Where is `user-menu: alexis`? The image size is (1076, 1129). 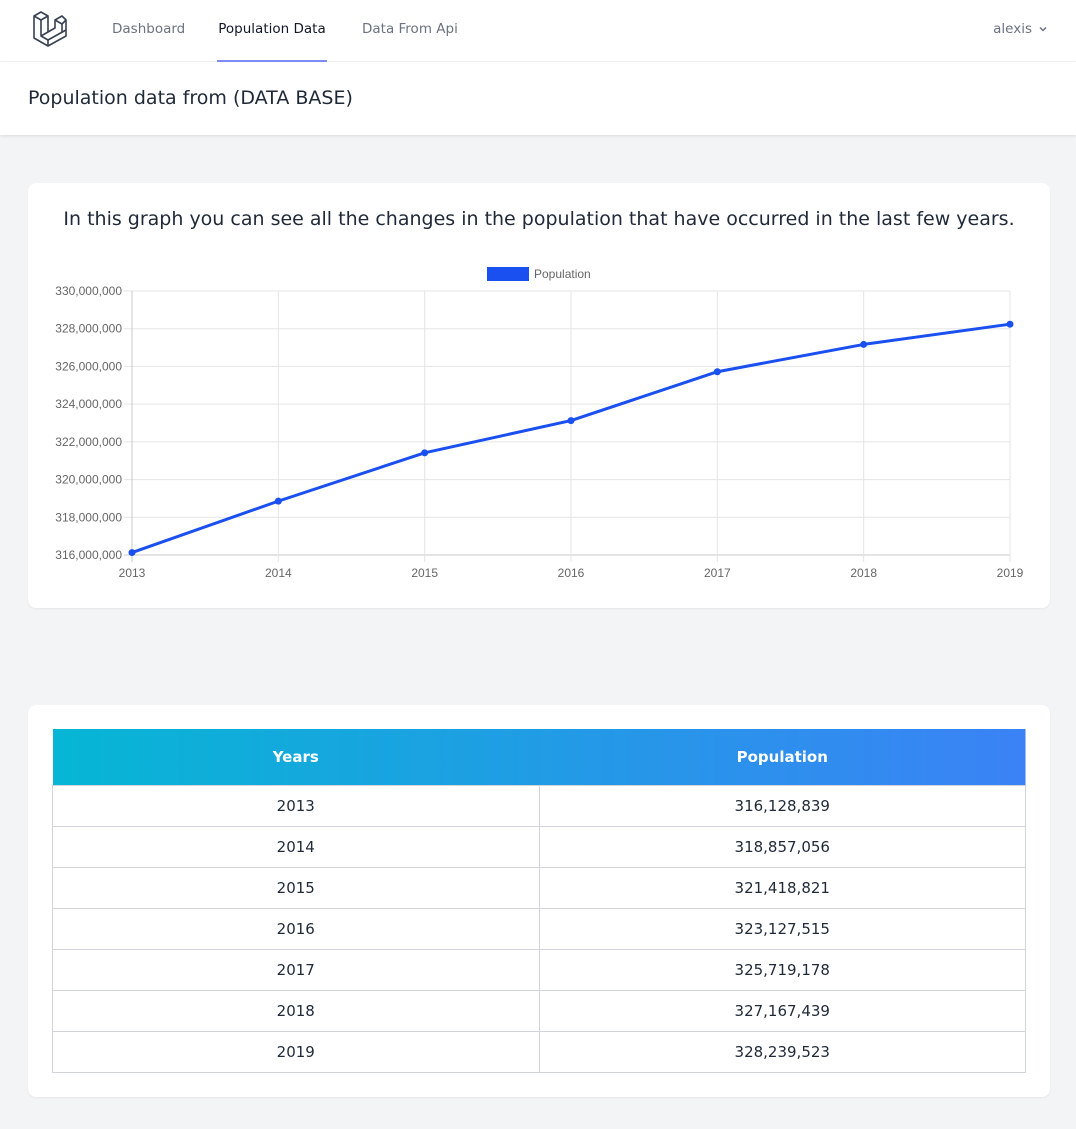
user-menu: alexis is located at coordinates (1020, 29).